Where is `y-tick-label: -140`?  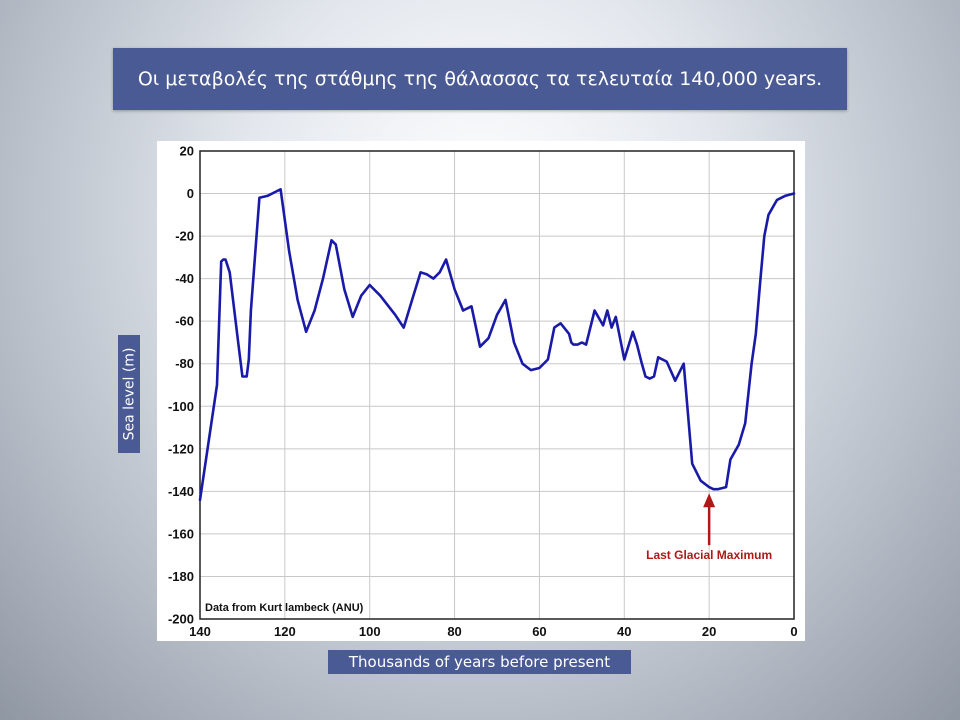
y-tick-label: -140 is located at coordinates (181, 491).